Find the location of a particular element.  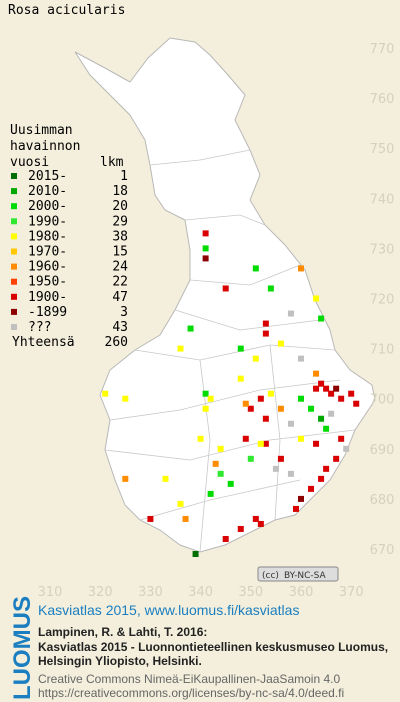

legend-total-label: Yhteensä is located at coordinates (43, 342).